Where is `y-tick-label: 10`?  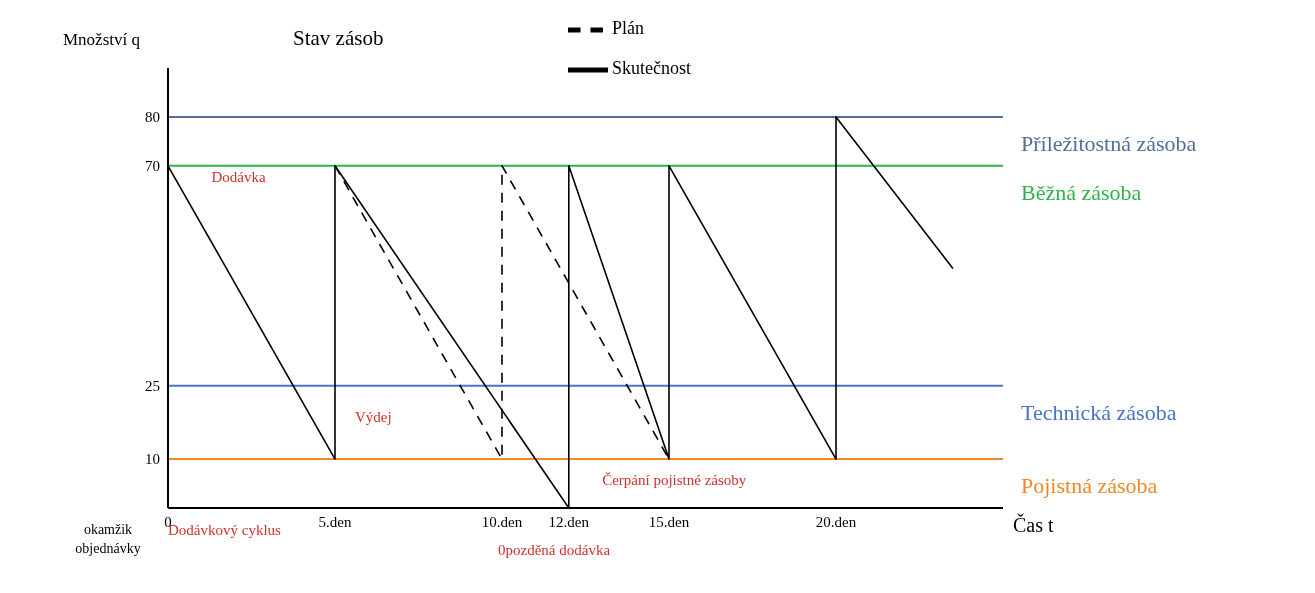
y-tick-label: 10 is located at coordinates (152, 459).